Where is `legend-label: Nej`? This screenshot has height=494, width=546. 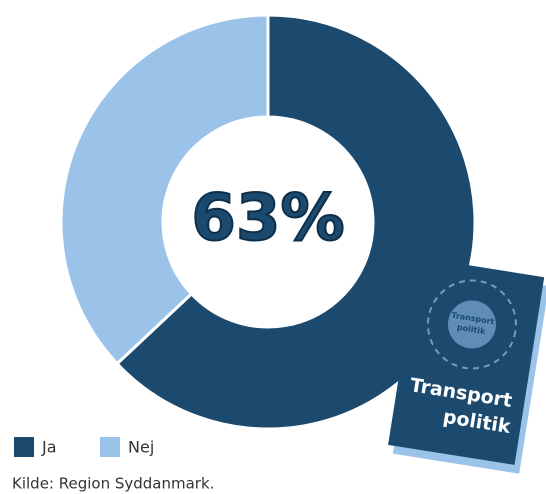
legend-label: Nej is located at coordinates (141, 447).